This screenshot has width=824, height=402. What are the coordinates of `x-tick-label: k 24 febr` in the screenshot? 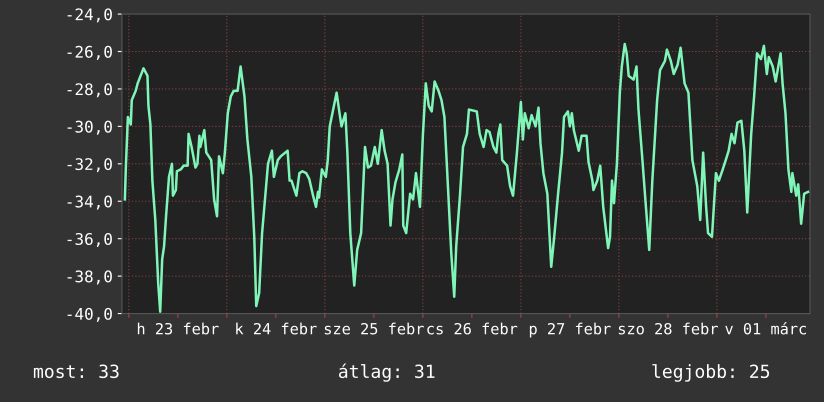 It's located at (276, 328).